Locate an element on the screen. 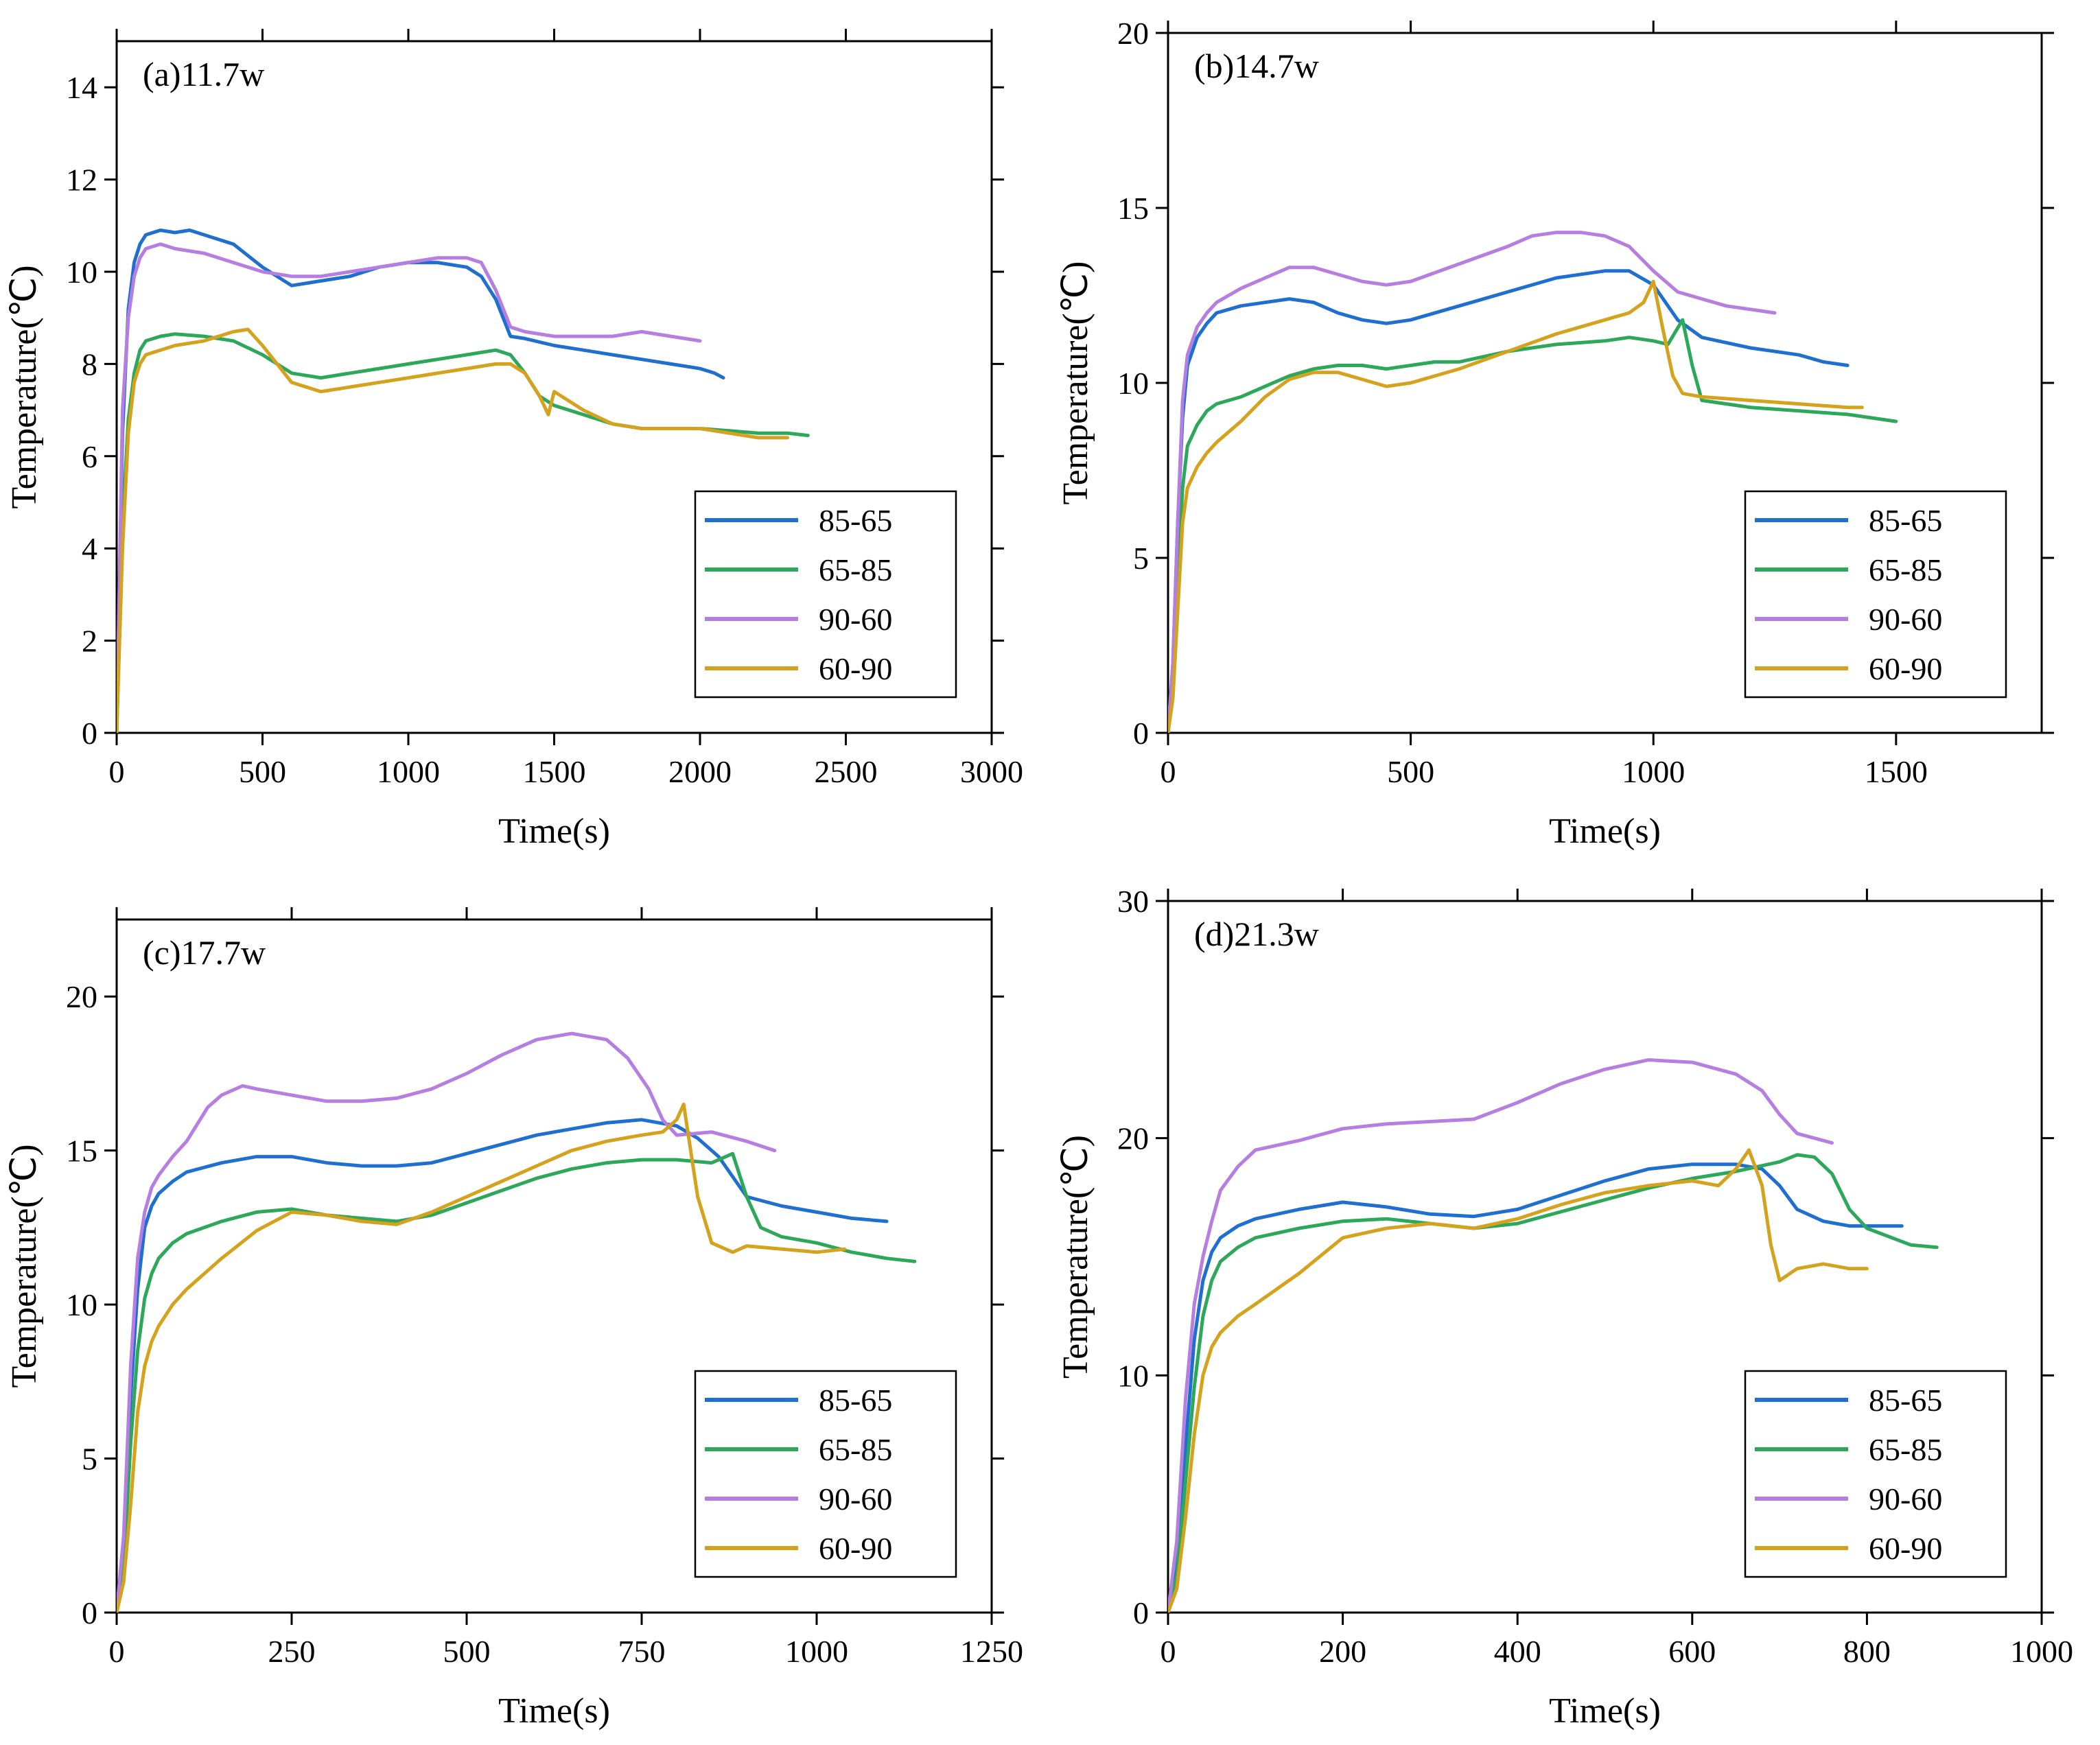 The height and width of the screenshot is (1745, 2100). y-tick-label: 4 is located at coordinates (89, 548).